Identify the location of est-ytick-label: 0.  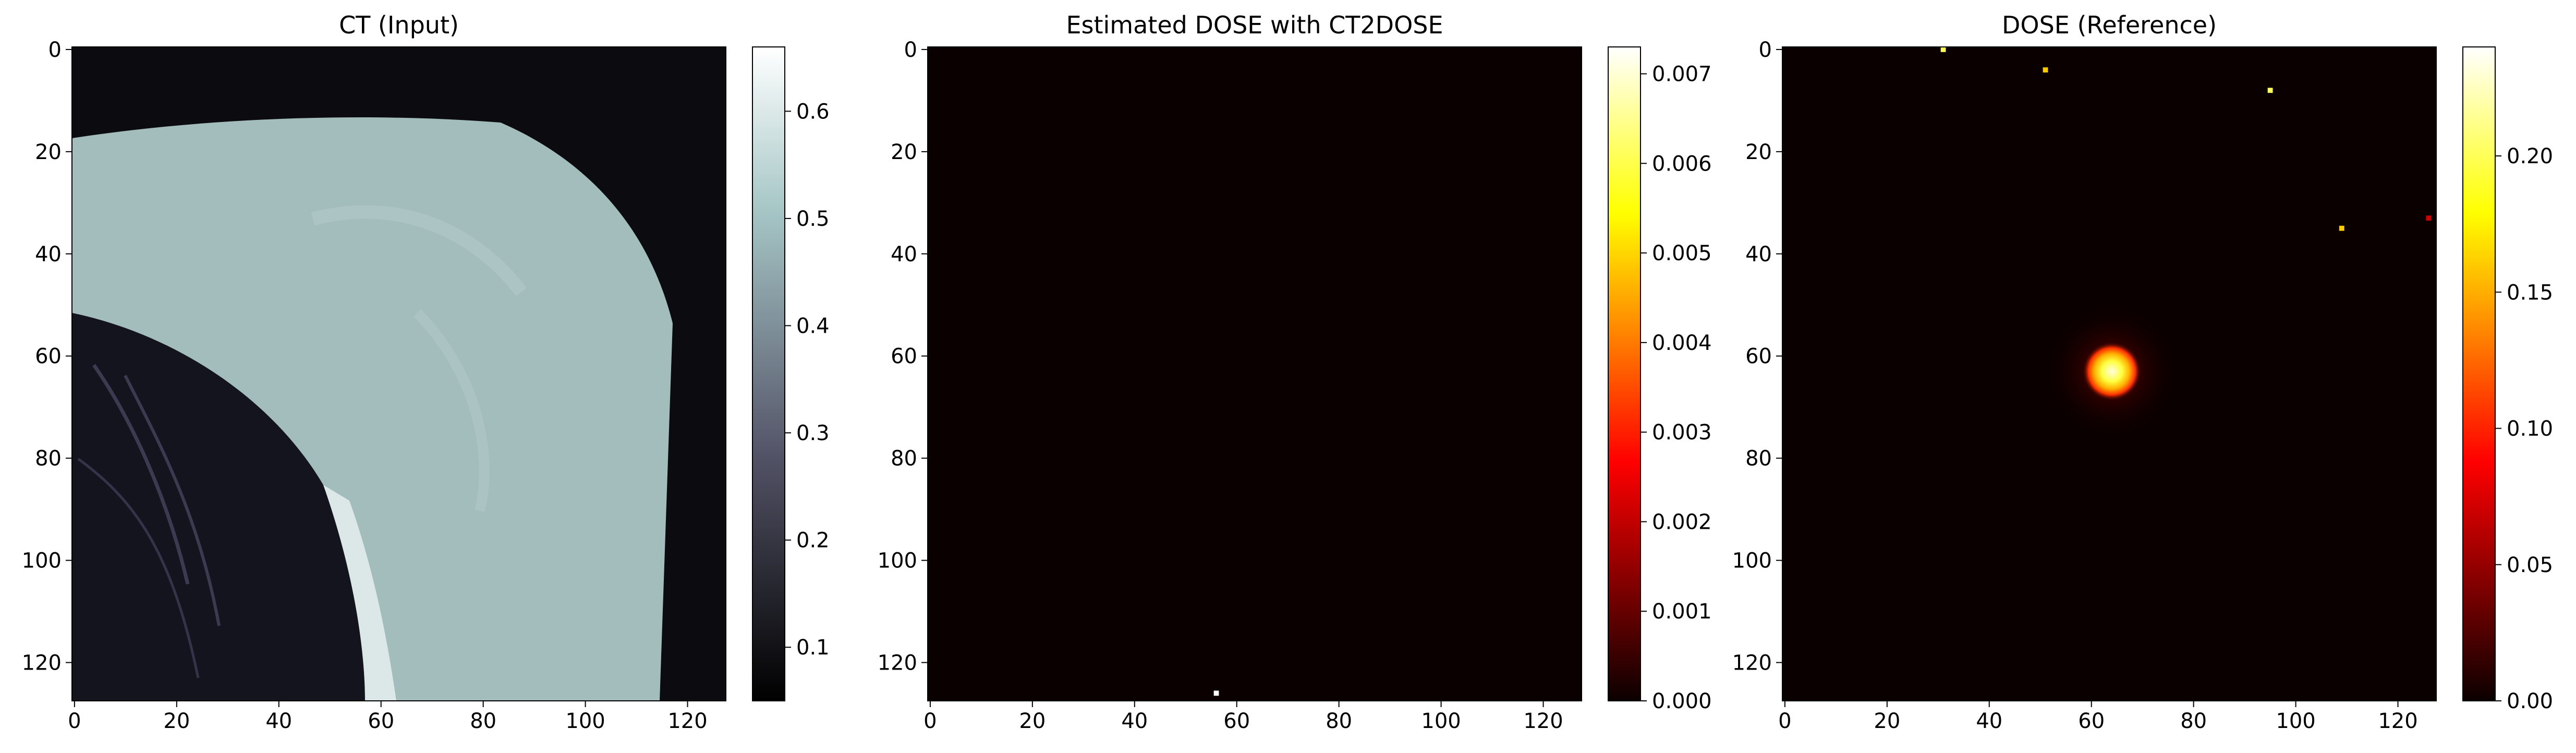
(910, 50).